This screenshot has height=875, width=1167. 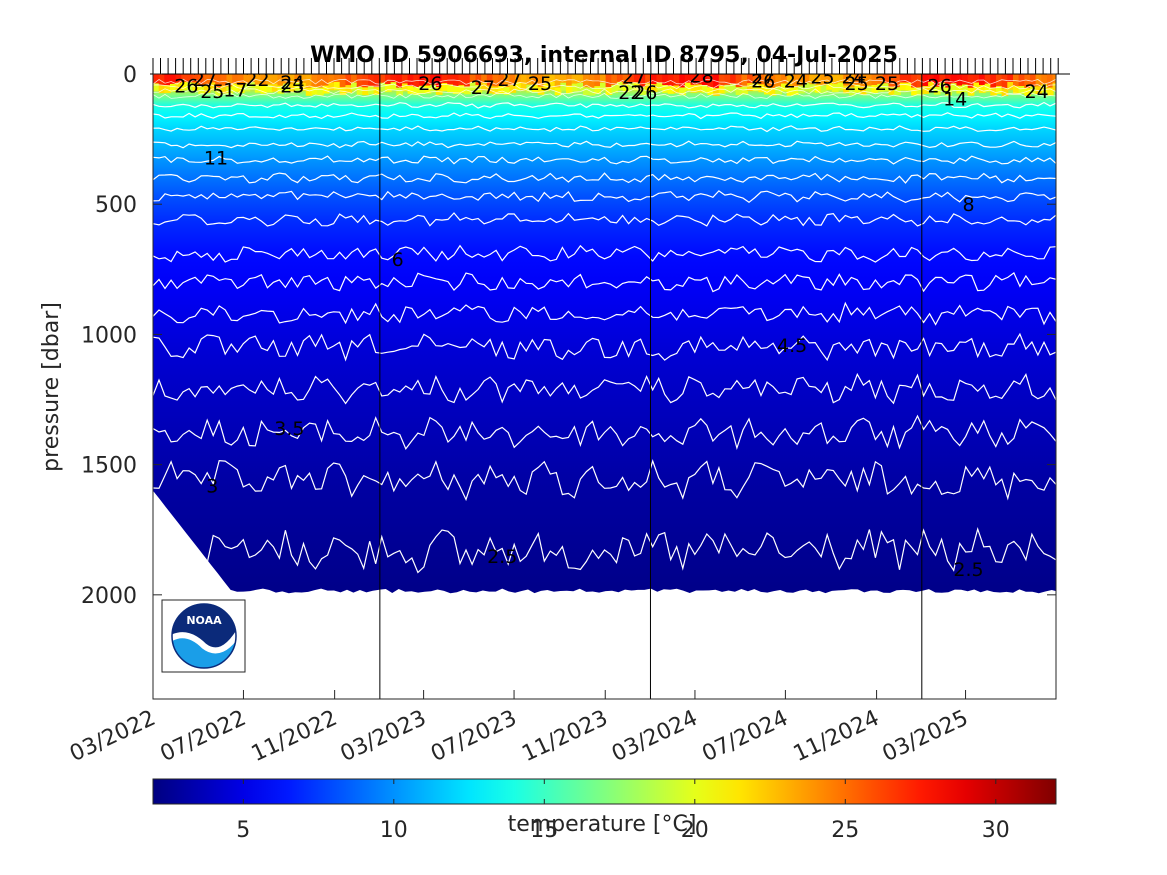 What do you see at coordinates (294, 736) in the screenshot?
I see `x-tick-label: 11/2022` at bounding box center [294, 736].